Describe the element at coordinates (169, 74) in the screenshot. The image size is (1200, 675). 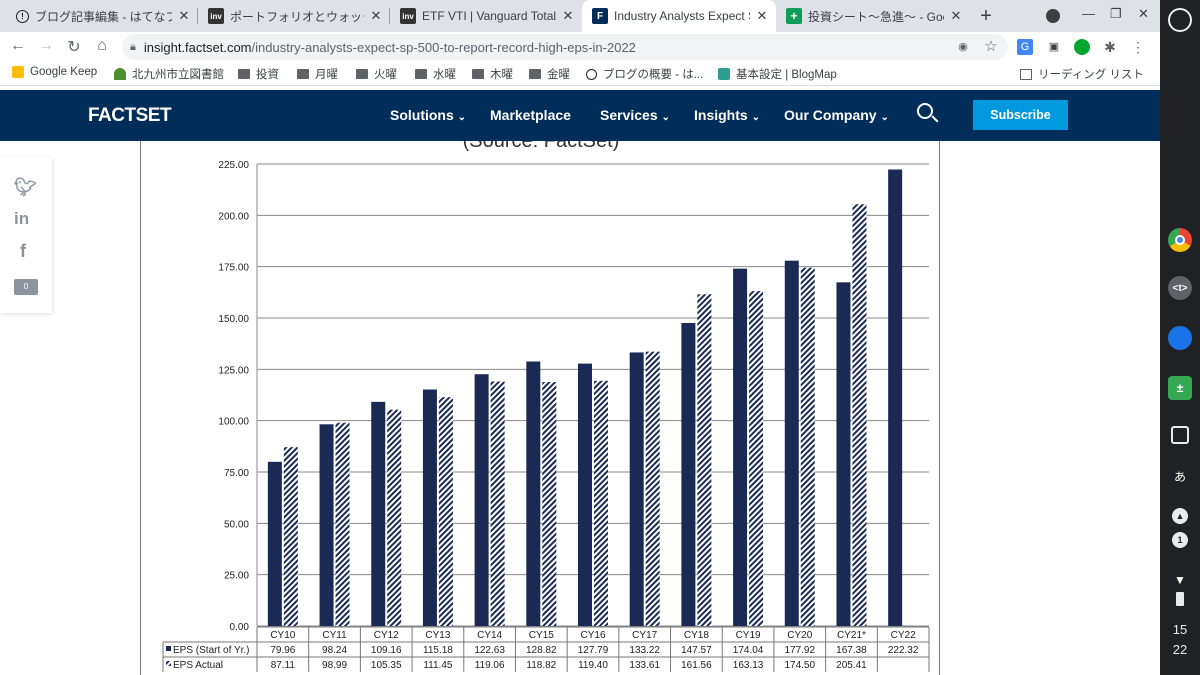
I see `bookmark-library: 北九州市立図書館` at that location.